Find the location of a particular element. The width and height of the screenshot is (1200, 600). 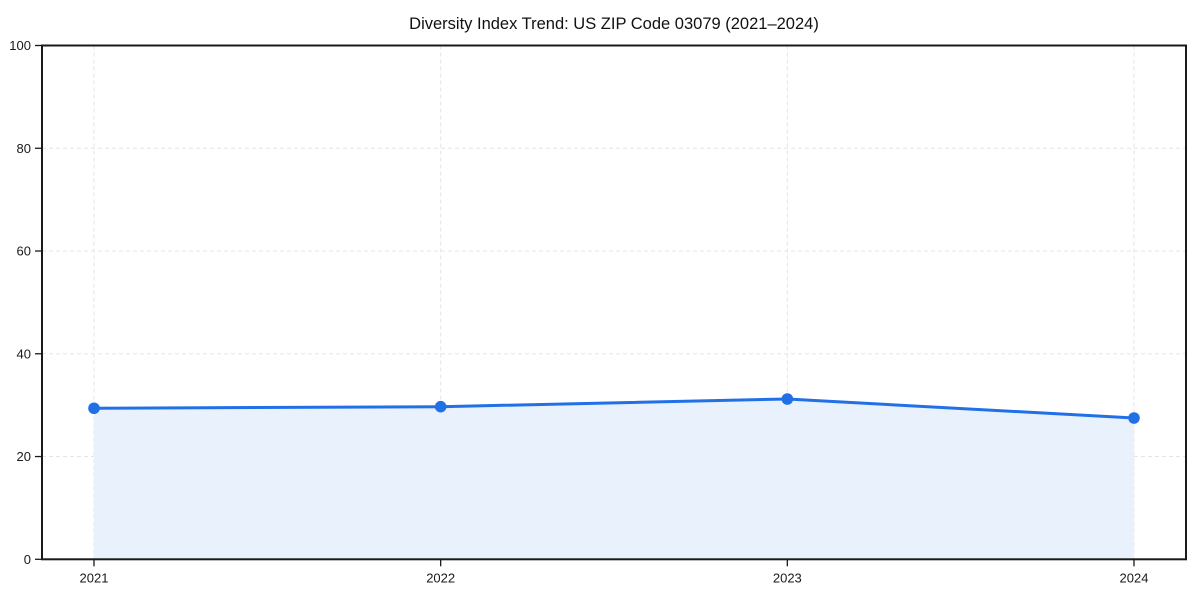

y-tick-label: 100 is located at coordinates (20, 45).